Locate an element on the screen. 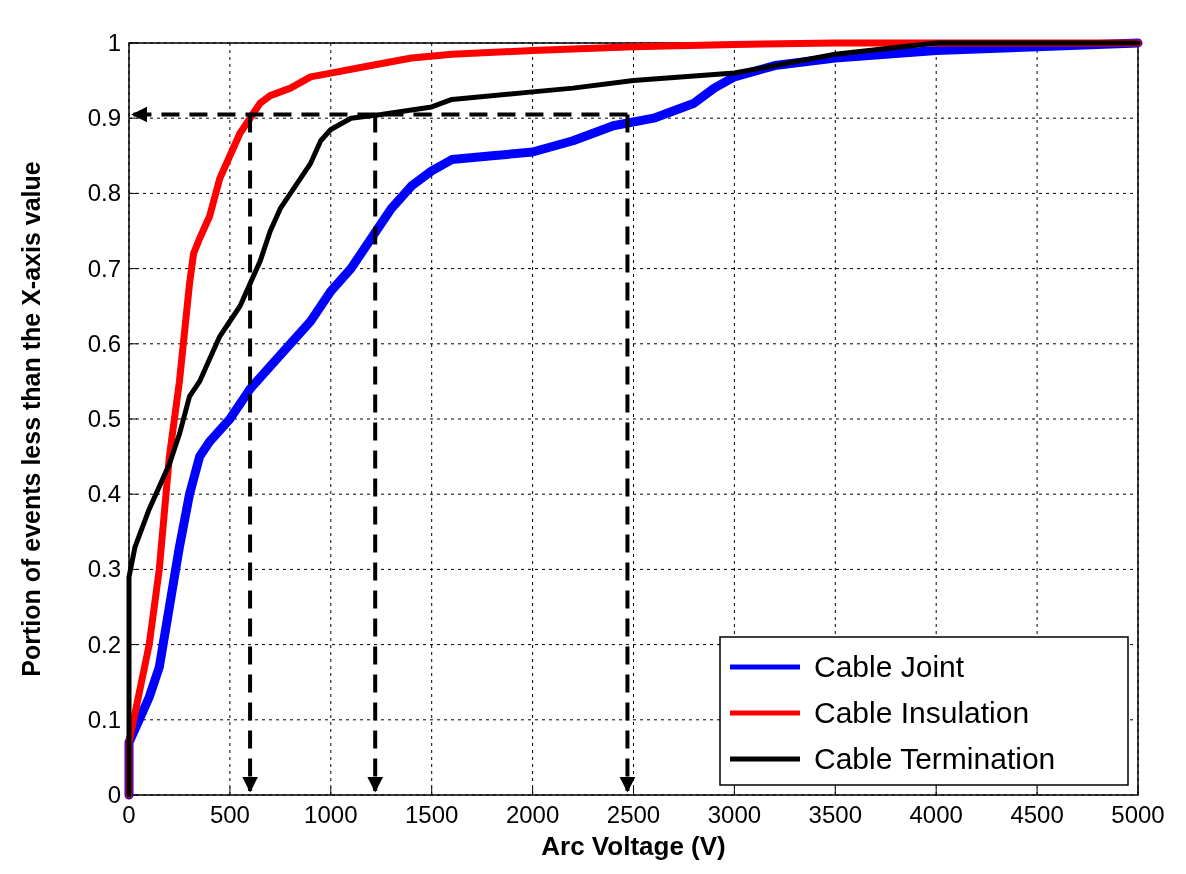 This screenshot has height=874, width=1186. legend-label: Cable Joint is located at coordinates (889, 666).